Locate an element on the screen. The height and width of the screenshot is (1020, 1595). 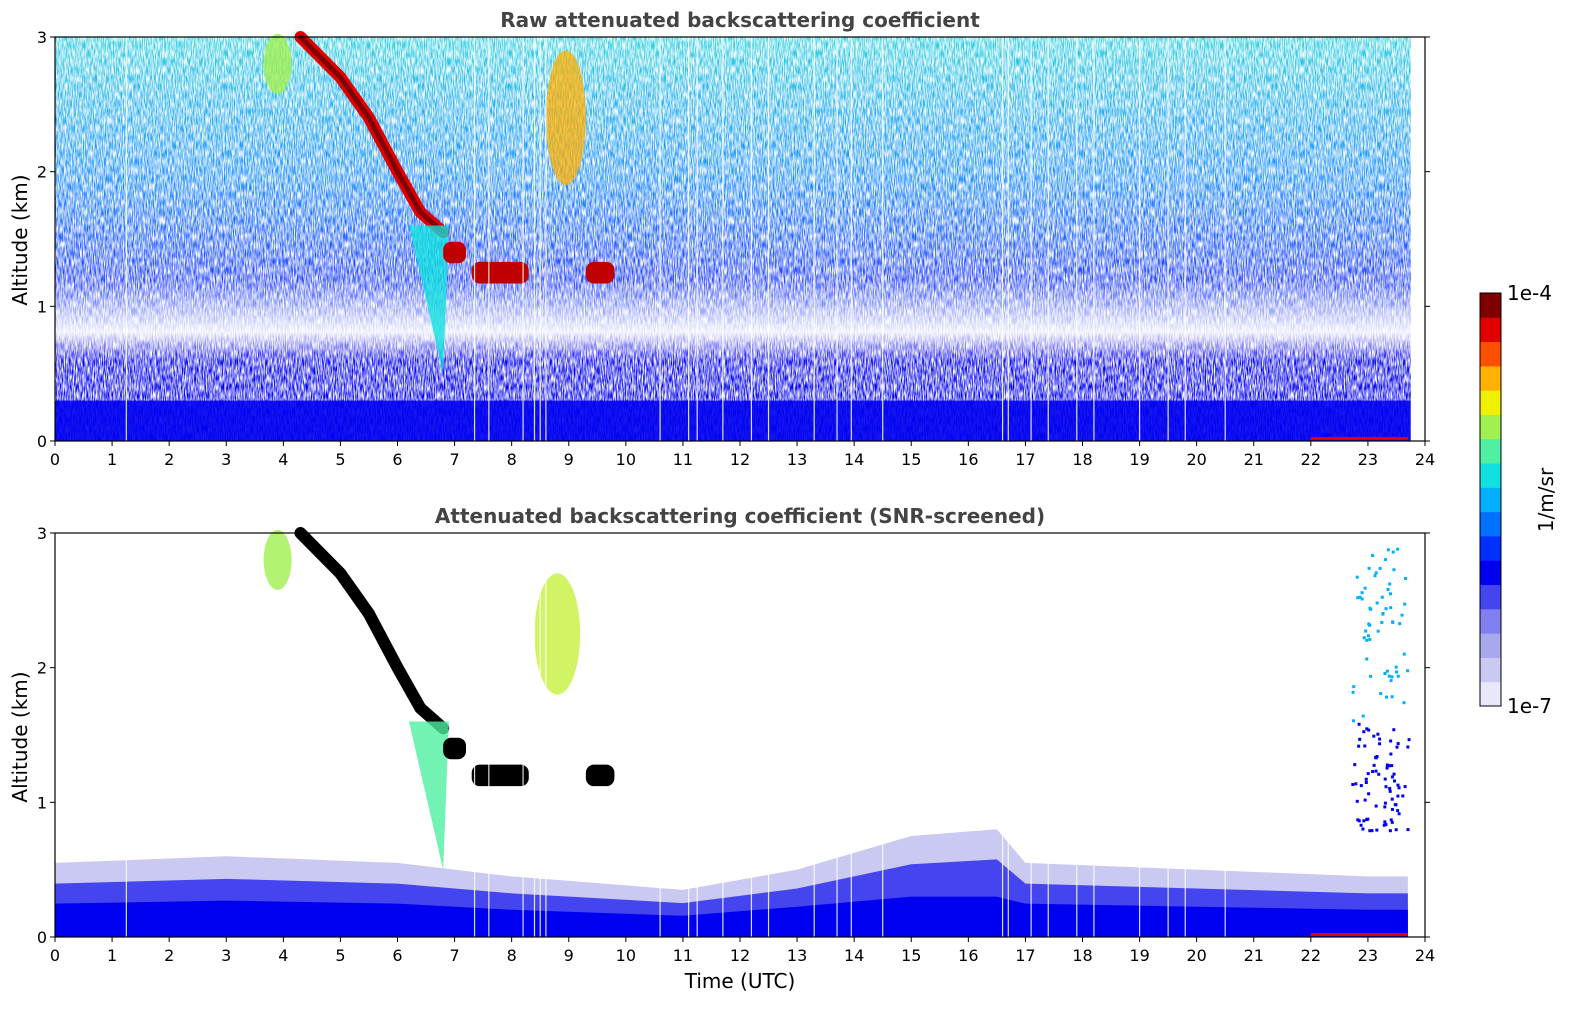
colorbar-frame is located at coordinates (1490, 499).